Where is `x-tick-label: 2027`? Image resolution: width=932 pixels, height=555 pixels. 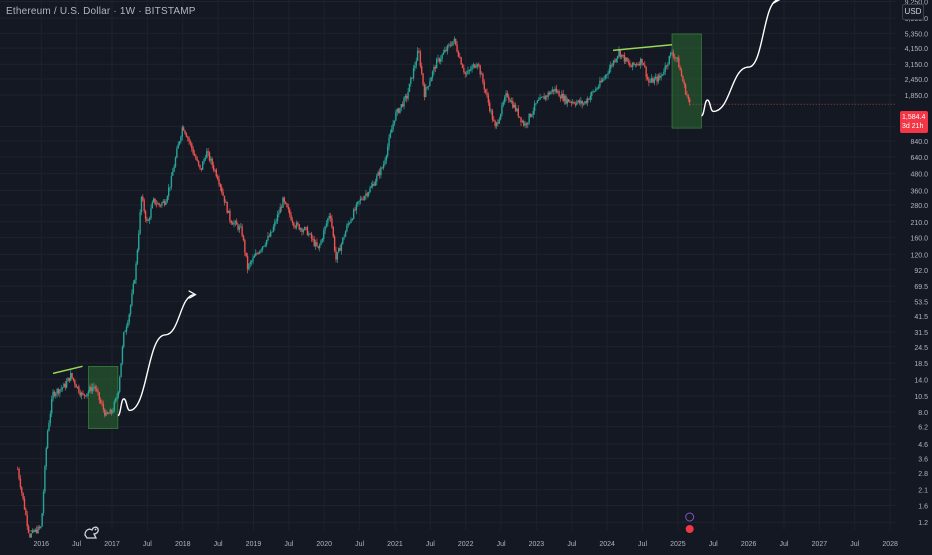 x-tick-label: 2027 is located at coordinates (820, 544).